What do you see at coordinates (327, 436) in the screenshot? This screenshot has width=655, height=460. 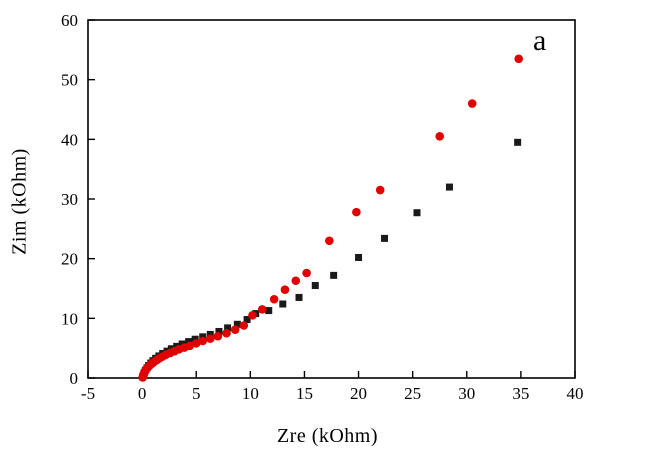 I see `x-axis-label: Zre (kOhm)` at bounding box center [327, 436].